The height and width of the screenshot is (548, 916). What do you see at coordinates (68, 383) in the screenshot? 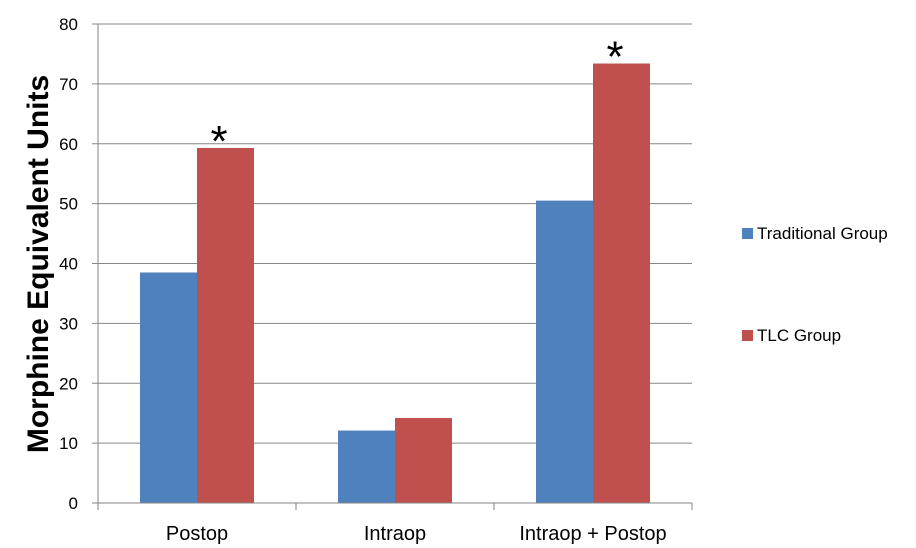
I see `y-tick-label: 20` at bounding box center [68, 383].